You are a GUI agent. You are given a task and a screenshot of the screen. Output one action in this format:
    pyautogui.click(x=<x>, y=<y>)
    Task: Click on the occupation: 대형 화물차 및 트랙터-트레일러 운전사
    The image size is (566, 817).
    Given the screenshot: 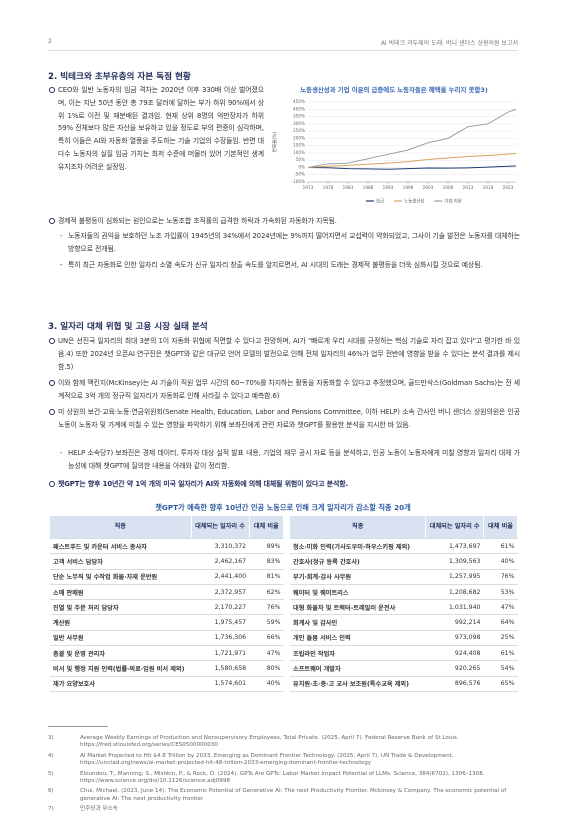 What is the action you would take?
    pyautogui.click(x=358, y=607)
    